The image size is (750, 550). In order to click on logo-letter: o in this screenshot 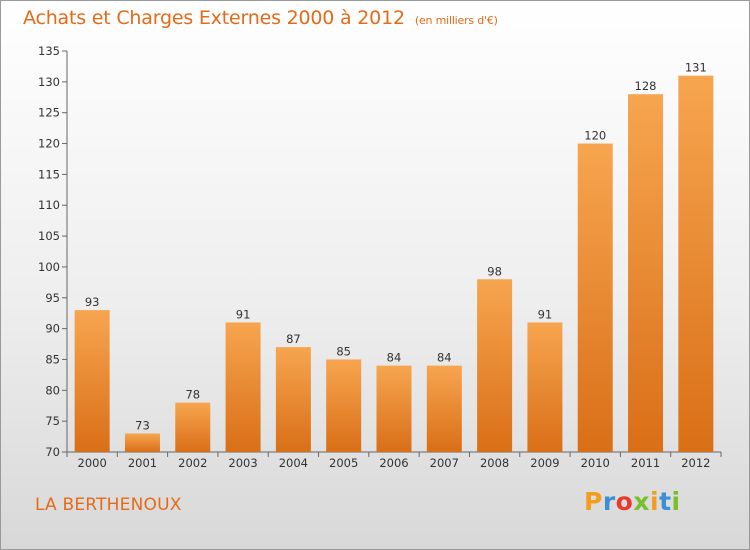, I will do `click(624, 501)`.